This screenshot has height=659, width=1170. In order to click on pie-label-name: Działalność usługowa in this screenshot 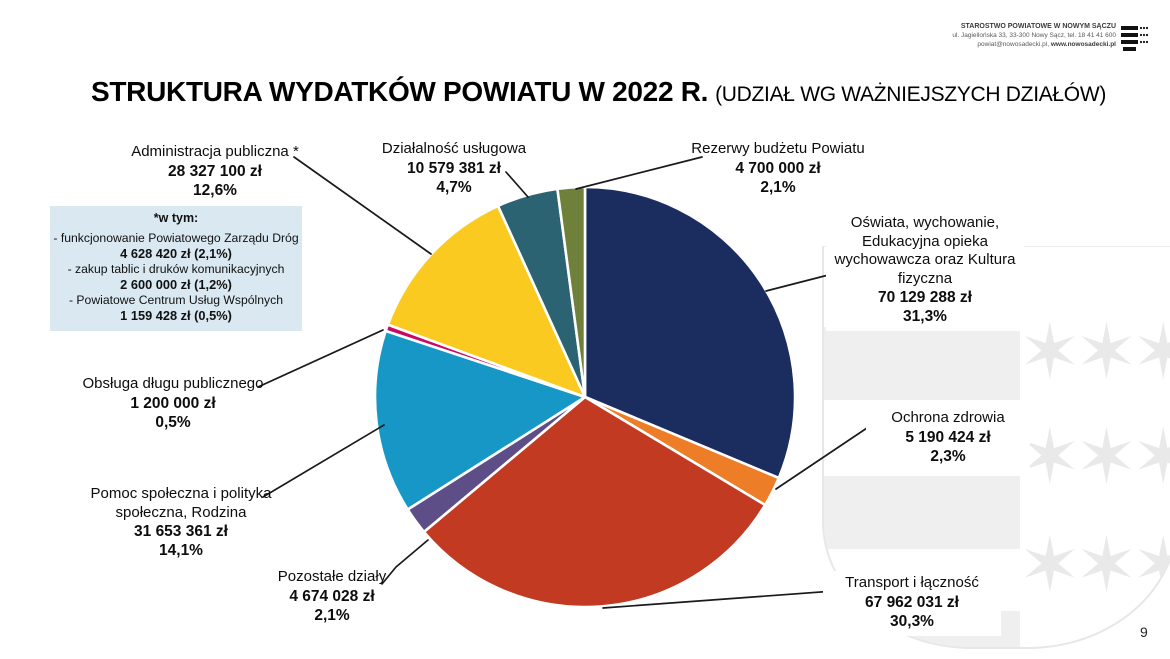, I will do `click(454, 148)`.